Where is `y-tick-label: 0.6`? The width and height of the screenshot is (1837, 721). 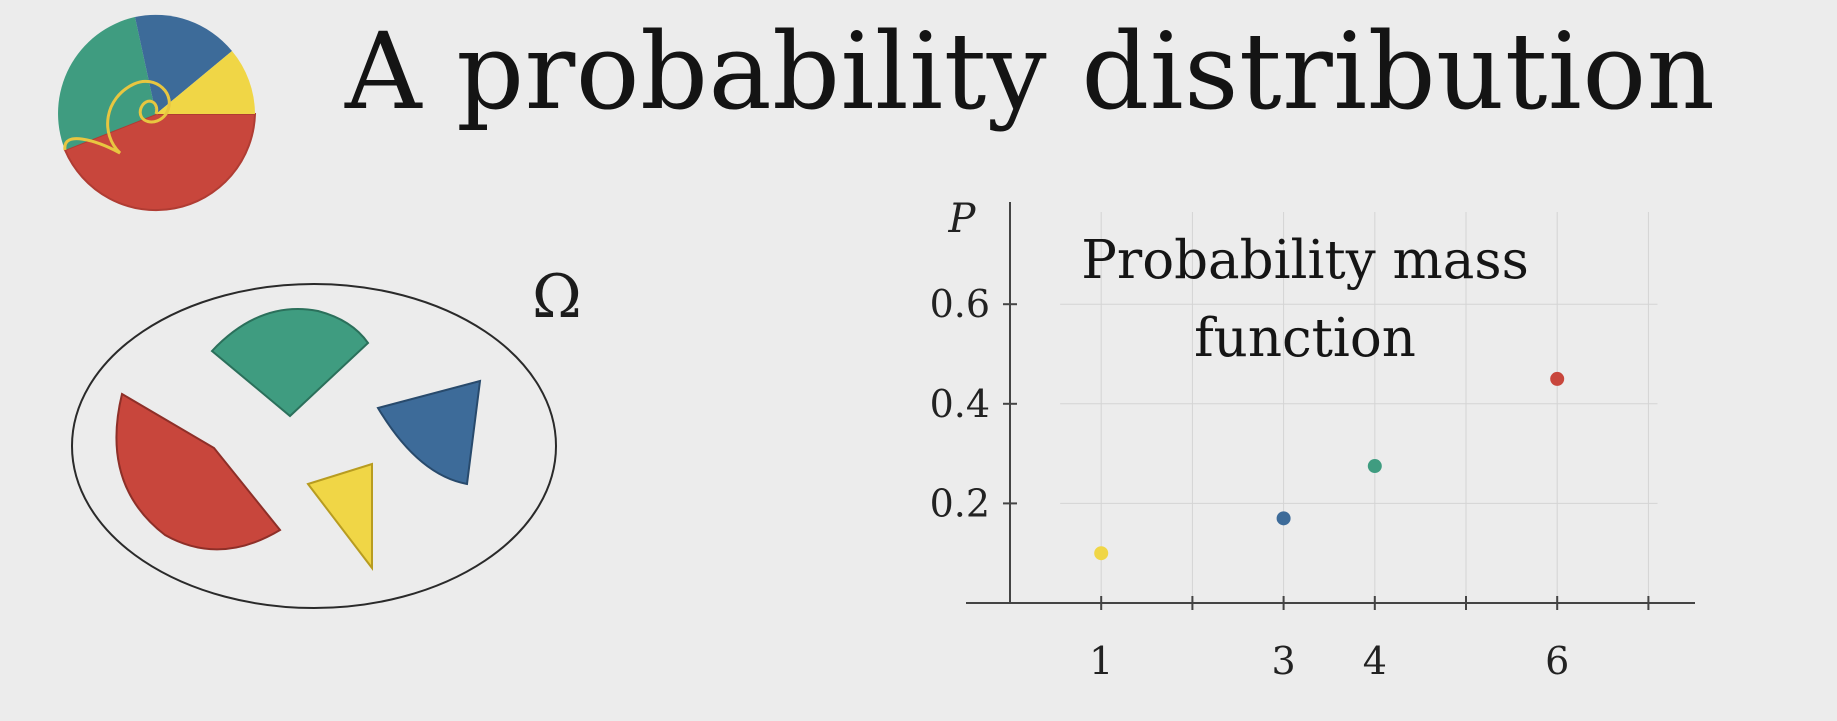
y-tick-label: 0.6 is located at coordinates (960, 304).